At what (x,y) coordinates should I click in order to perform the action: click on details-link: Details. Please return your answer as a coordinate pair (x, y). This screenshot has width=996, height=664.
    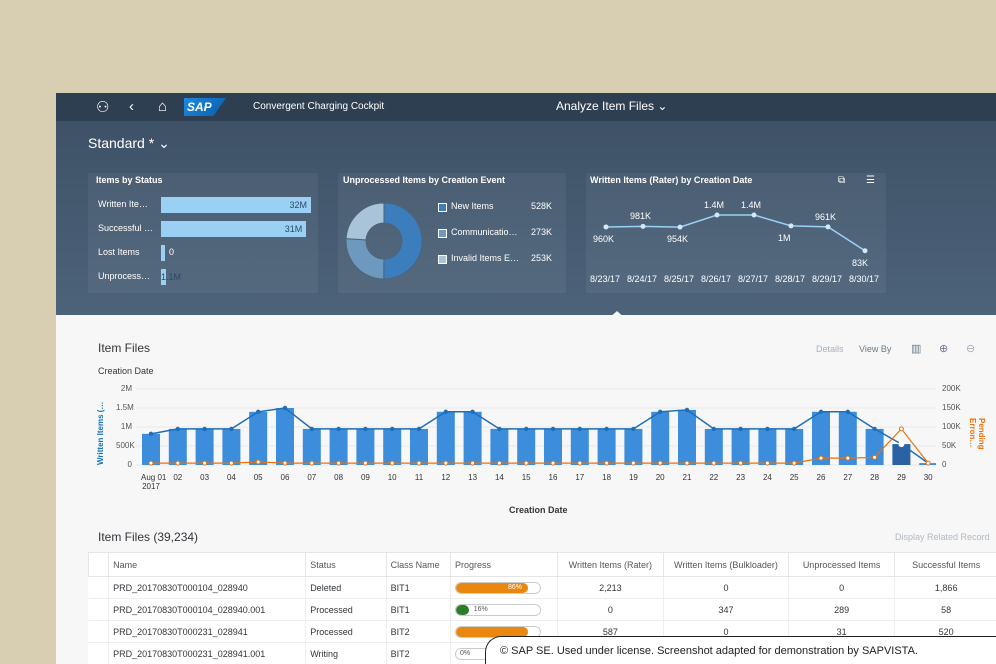
    Looking at the image, I should click on (830, 349).